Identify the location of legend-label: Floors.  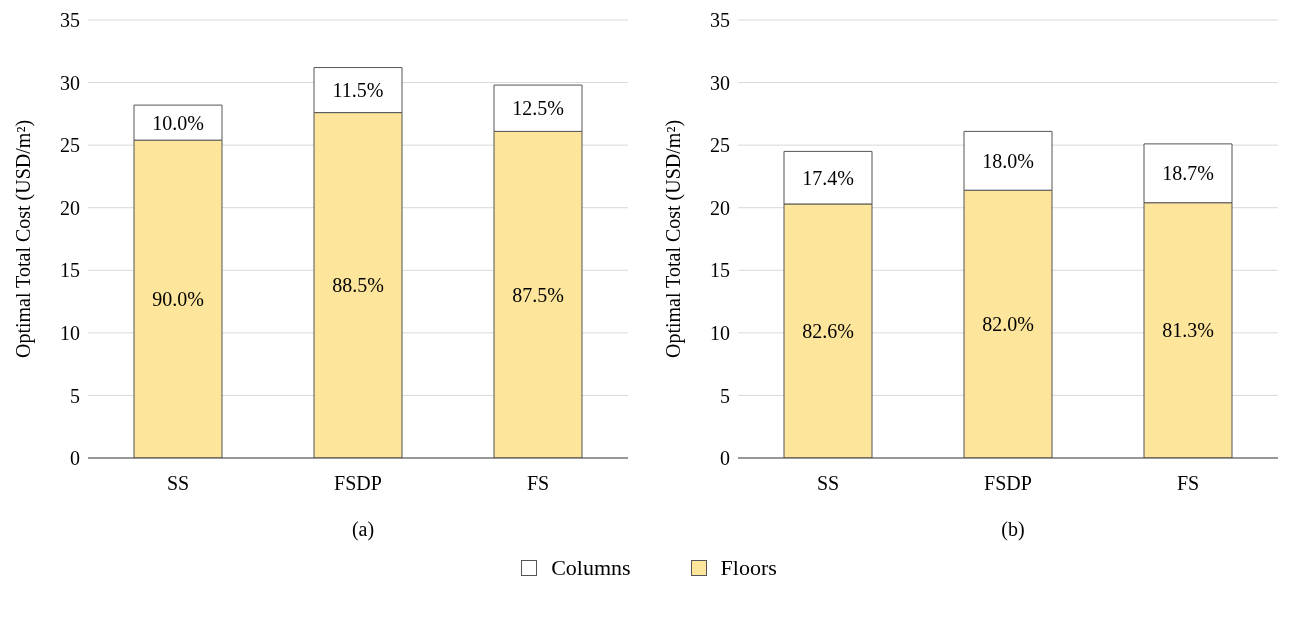
(748, 568).